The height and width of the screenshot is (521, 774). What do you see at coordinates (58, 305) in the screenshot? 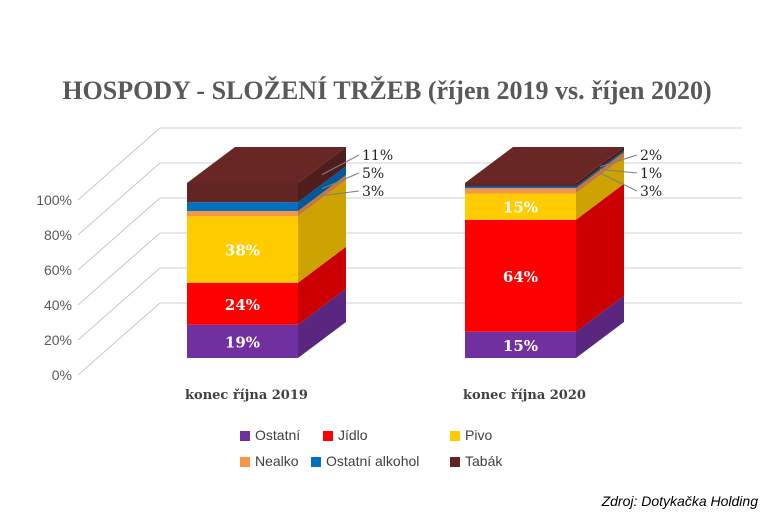
I see `y-tick-label: 40%` at bounding box center [58, 305].